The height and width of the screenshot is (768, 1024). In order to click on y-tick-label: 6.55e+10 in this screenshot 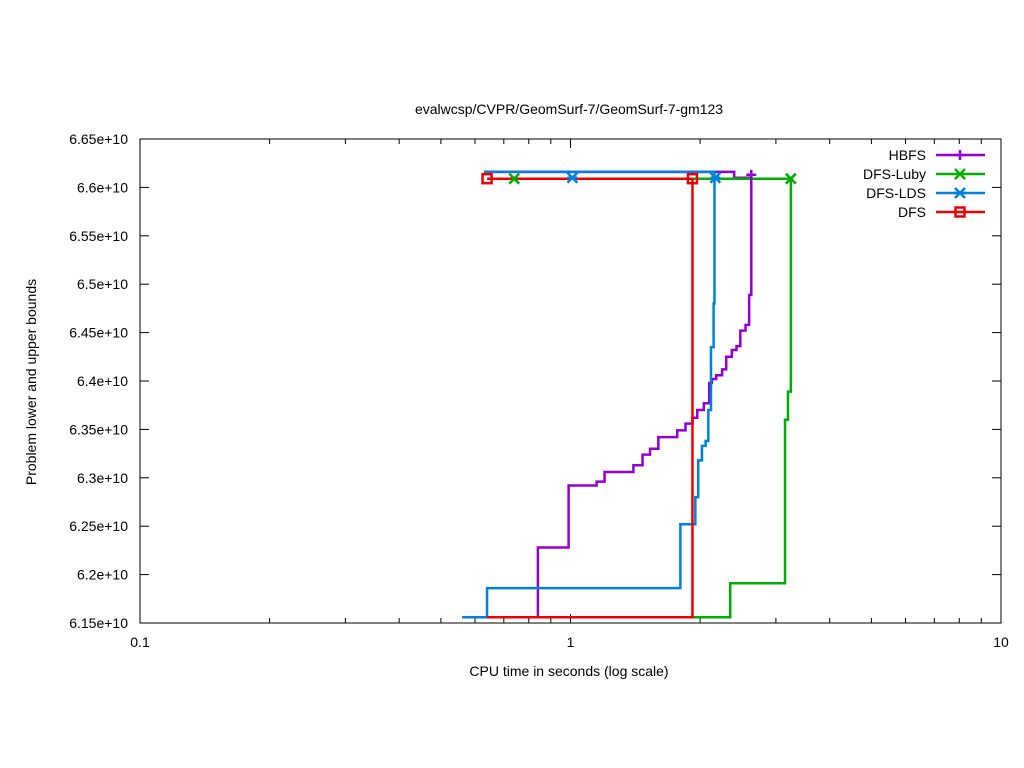, I will do `click(98, 236)`.